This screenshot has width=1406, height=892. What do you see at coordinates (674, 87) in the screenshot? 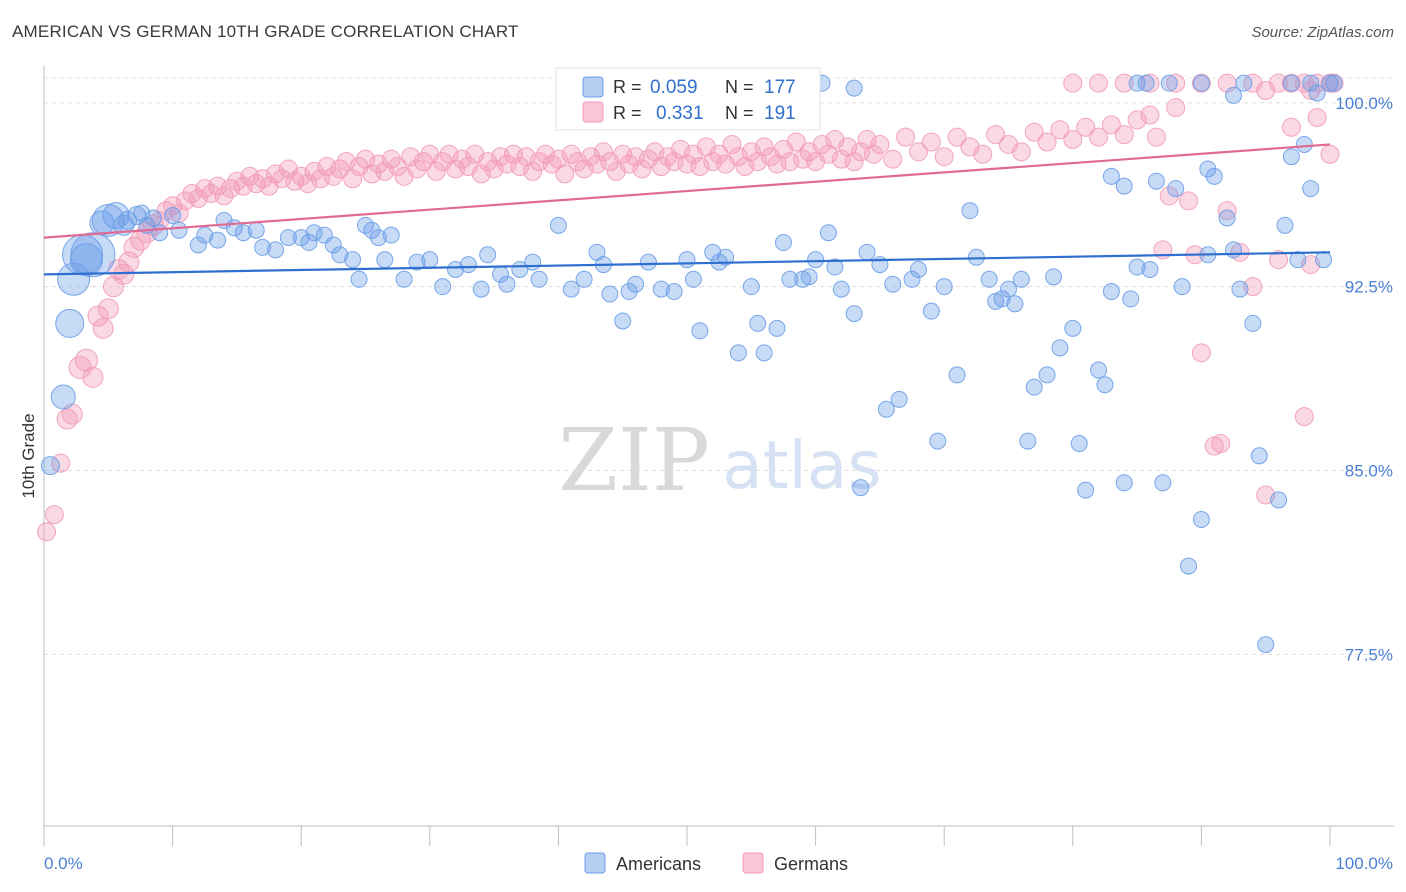
I see `stats-r-value-americans: 0.059` at bounding box center [674, 87].